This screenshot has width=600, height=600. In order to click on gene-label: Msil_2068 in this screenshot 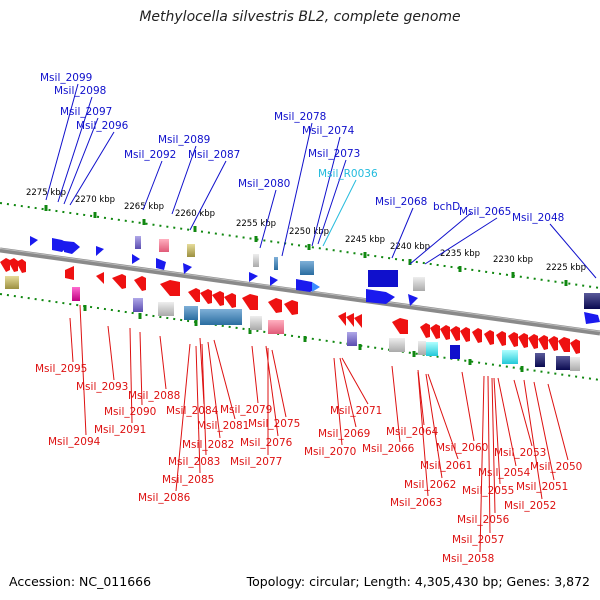, I will do `click(401, 202)`.